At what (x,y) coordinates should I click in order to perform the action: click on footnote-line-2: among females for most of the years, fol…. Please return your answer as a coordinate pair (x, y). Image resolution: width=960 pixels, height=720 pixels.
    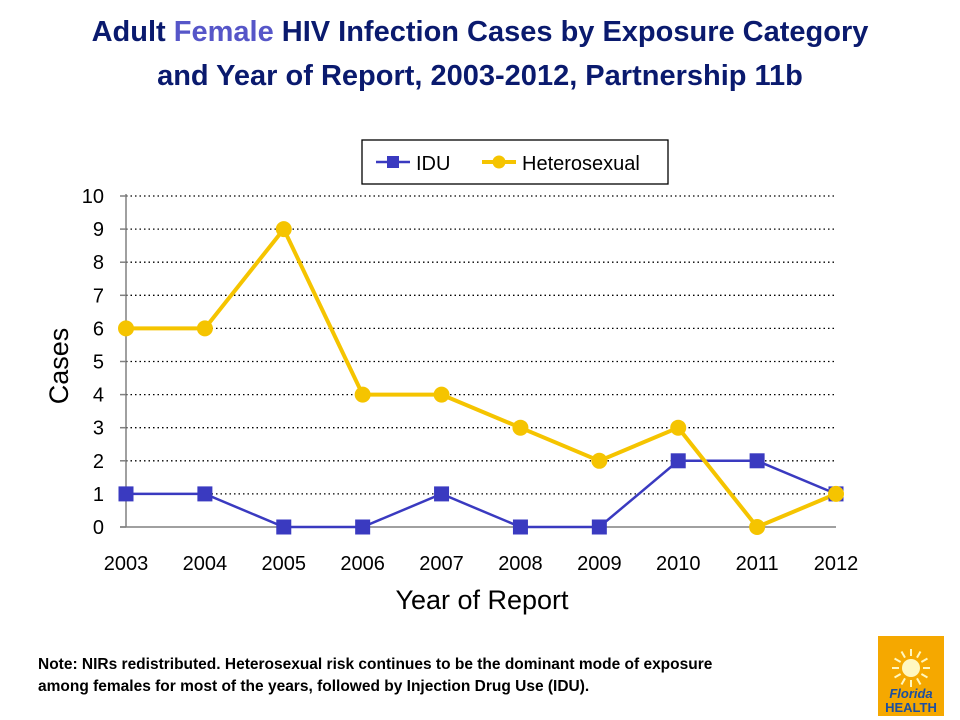
    Looking at the image, I should click on (314, 686).